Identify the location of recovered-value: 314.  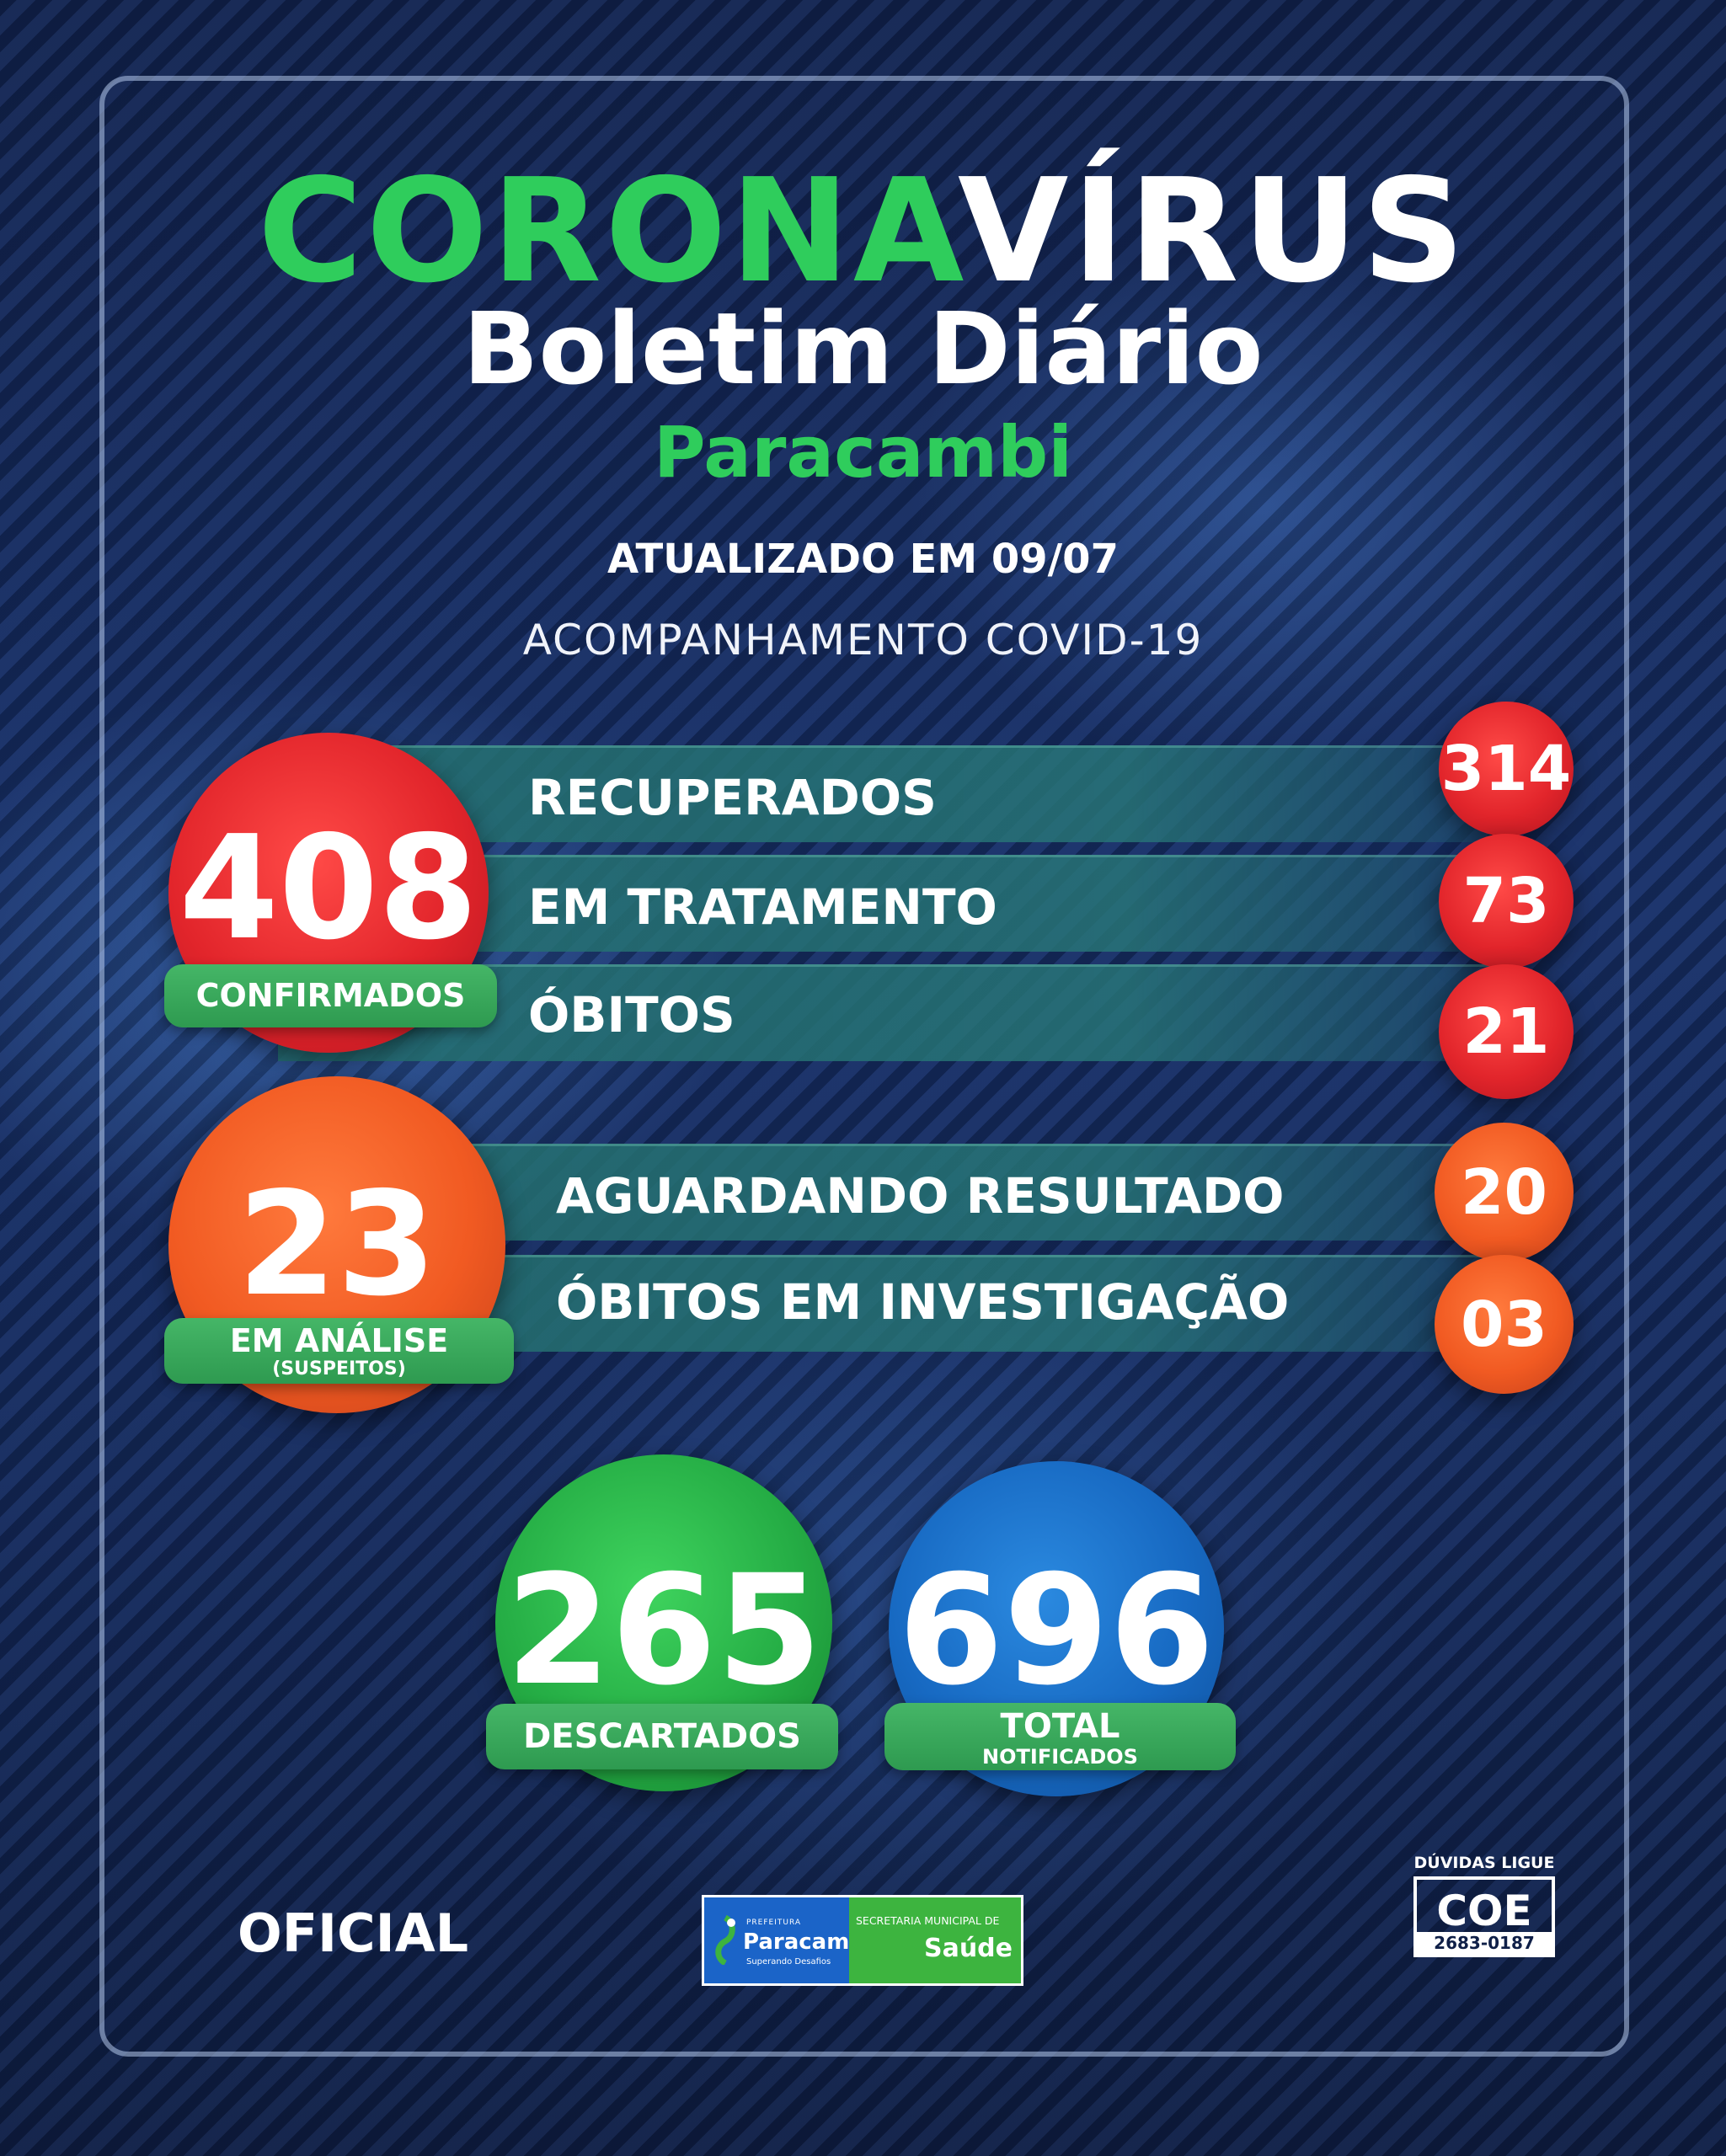
(1506, 769).